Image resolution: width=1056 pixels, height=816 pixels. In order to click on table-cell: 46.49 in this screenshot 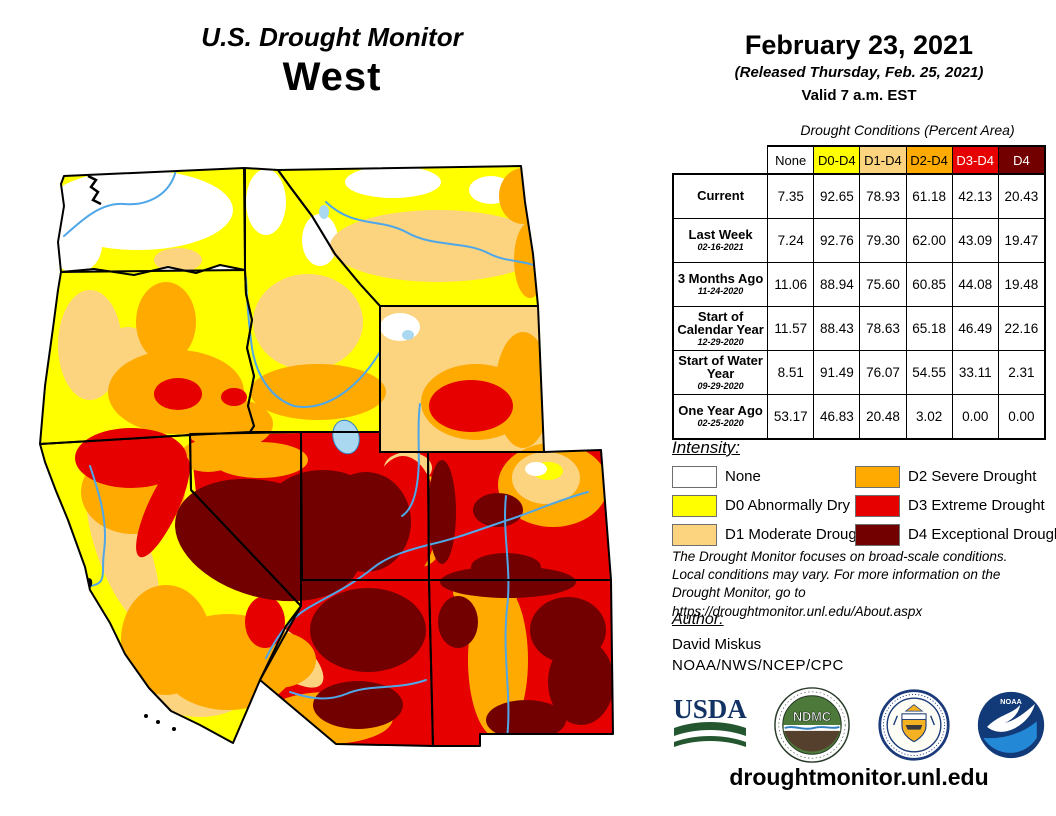, I will do `click(975, 328)`.